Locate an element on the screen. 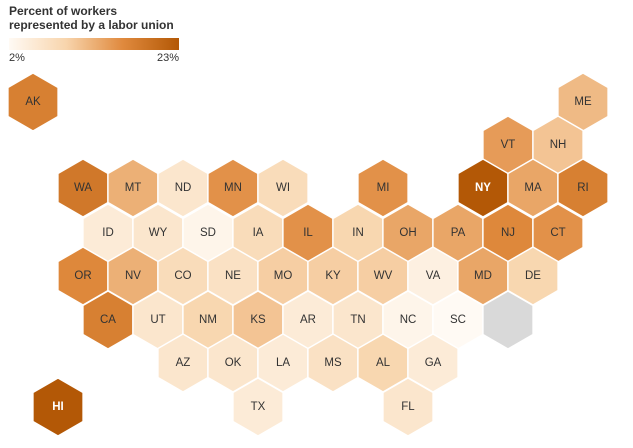 The image size is (633, 448). state-label: TX is located at coordinates (258, 407).